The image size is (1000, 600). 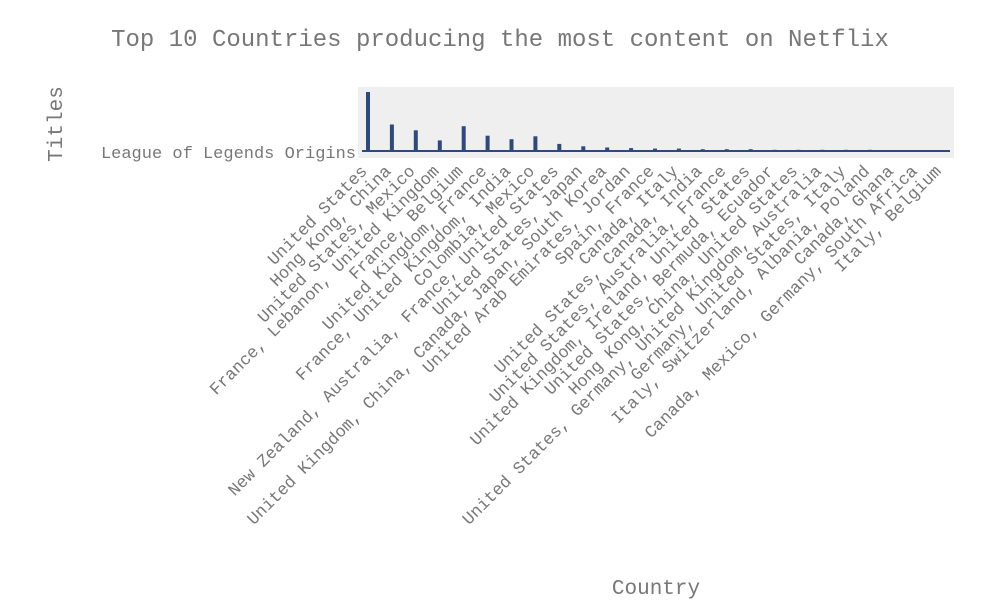 I want to click on plot-background, so click(x=656, y=122).